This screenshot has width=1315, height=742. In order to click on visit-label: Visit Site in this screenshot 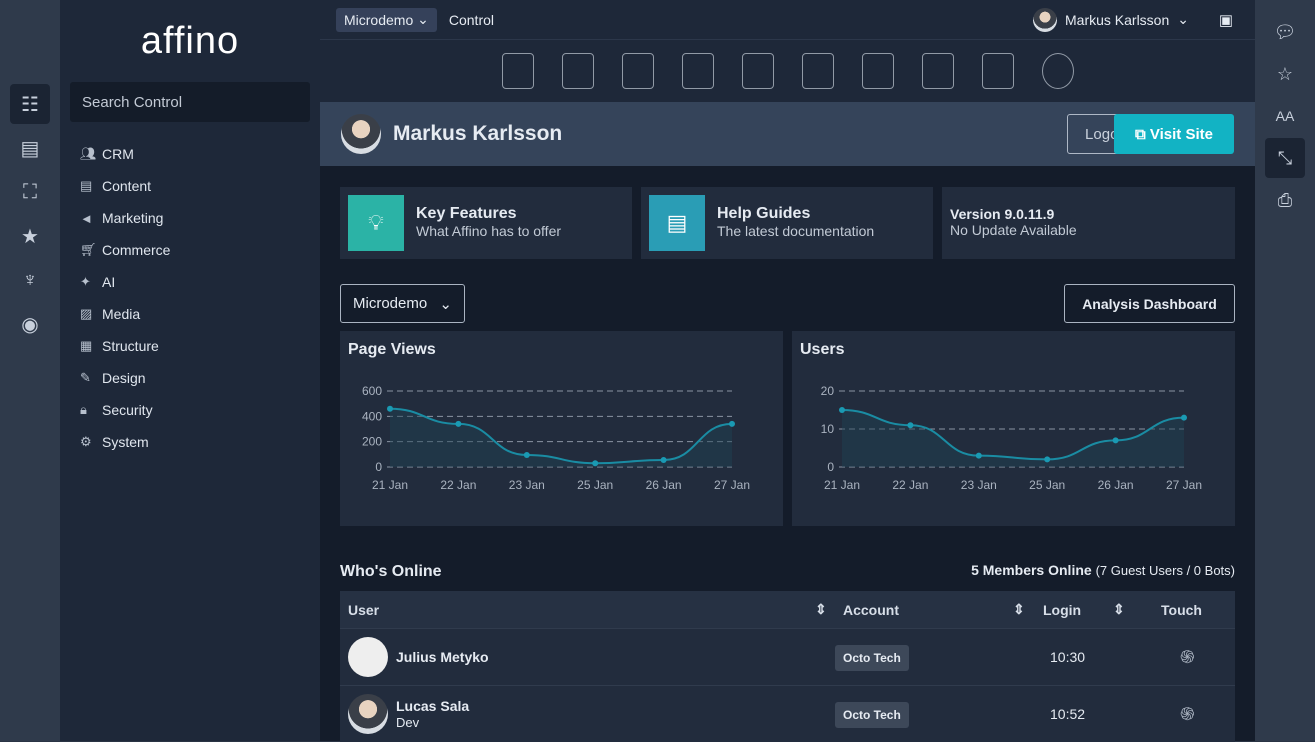, I will do `click(1181, 134)`.